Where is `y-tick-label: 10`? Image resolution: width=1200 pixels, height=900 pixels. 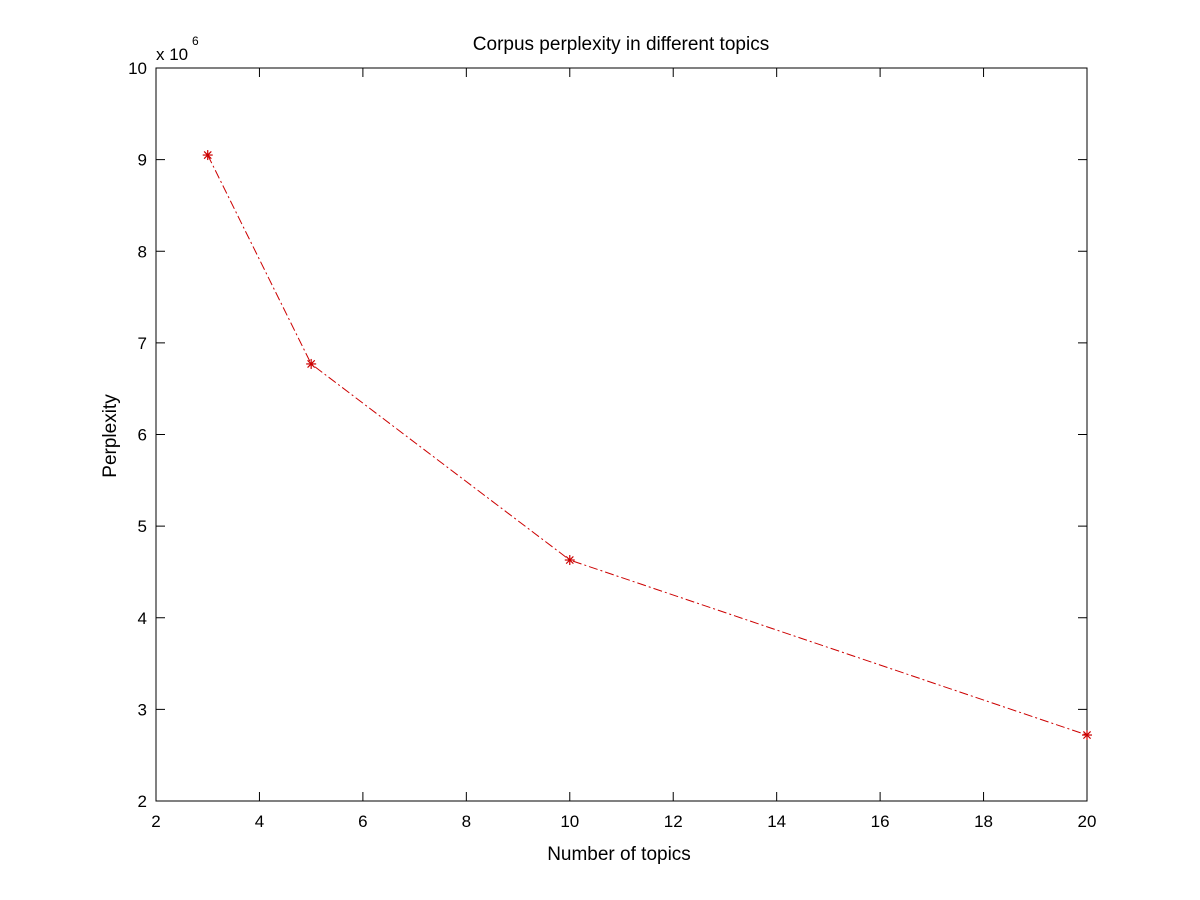 y-tick-label: 10 is located at coordinates (137, 68).